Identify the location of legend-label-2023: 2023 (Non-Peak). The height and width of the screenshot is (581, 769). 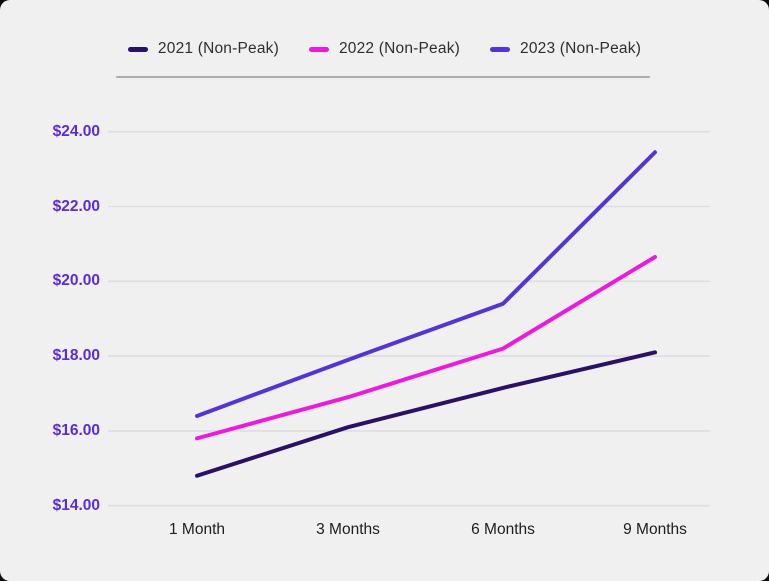
(581, 48).